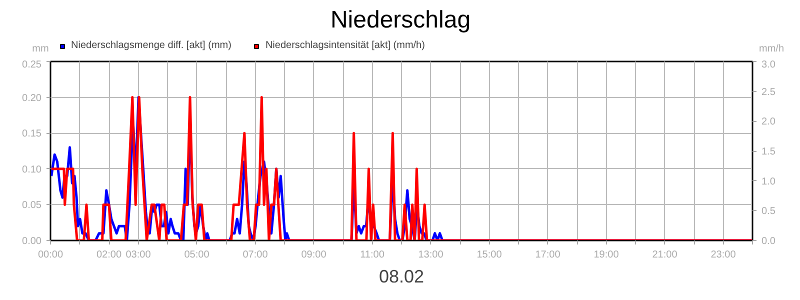 This screenshot has width=800, height=300. What do you see at coordinates (32, 170) in the screenshot?
I see `y-tick-label: 0.10` at bounding box center [32, 170].